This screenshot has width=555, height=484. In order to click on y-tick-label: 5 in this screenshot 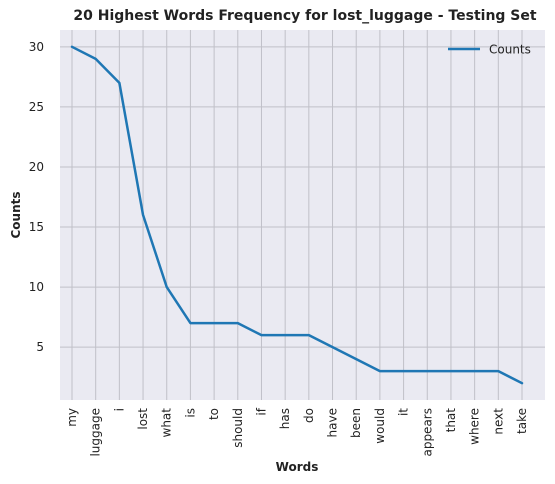, I will do `click(40, 347)`.